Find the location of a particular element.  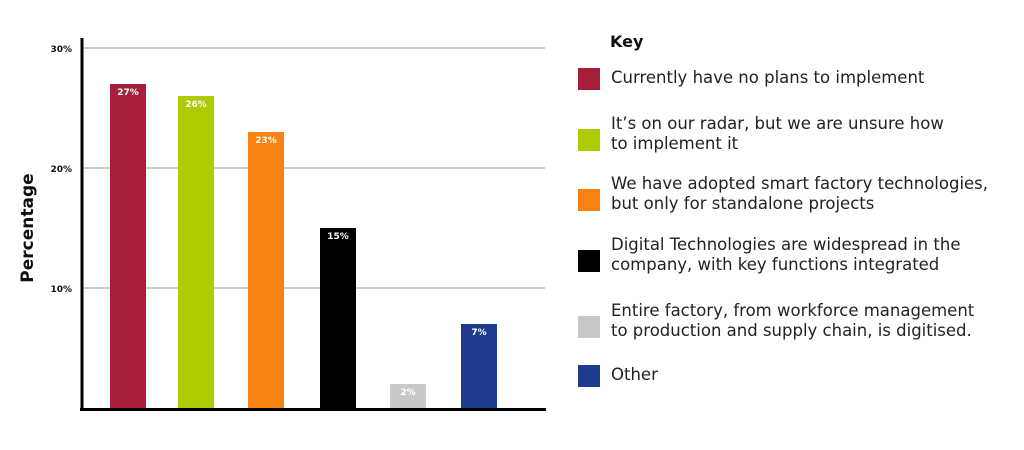

bar-value-label: 15% is located at coordinates (338, 237).